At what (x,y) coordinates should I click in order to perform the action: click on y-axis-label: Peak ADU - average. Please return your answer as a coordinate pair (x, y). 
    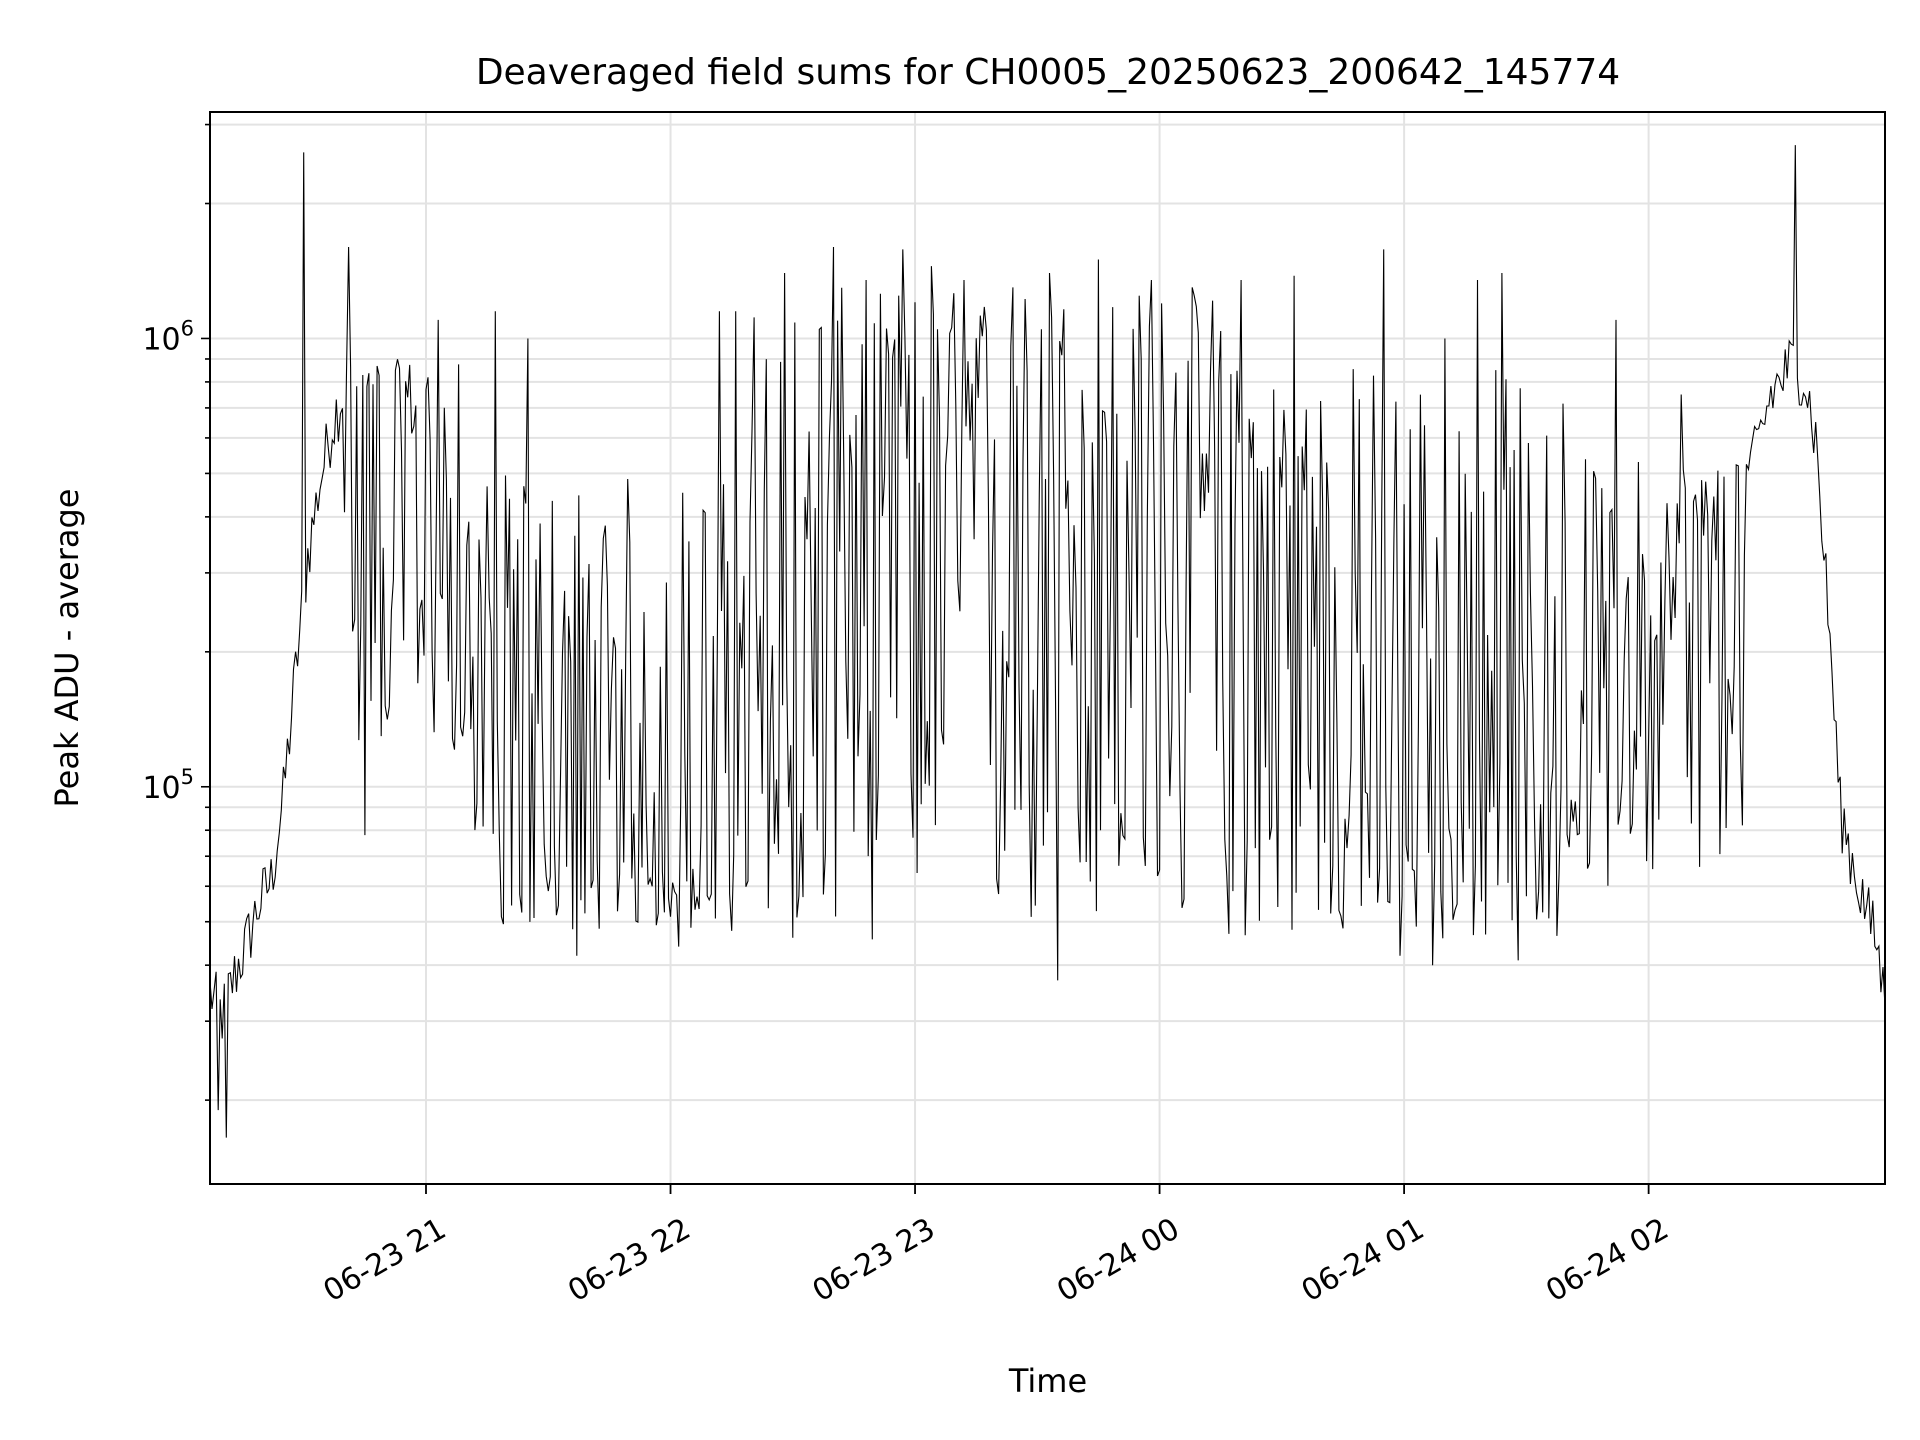
    Looking at the image, I should click on (67, 648).